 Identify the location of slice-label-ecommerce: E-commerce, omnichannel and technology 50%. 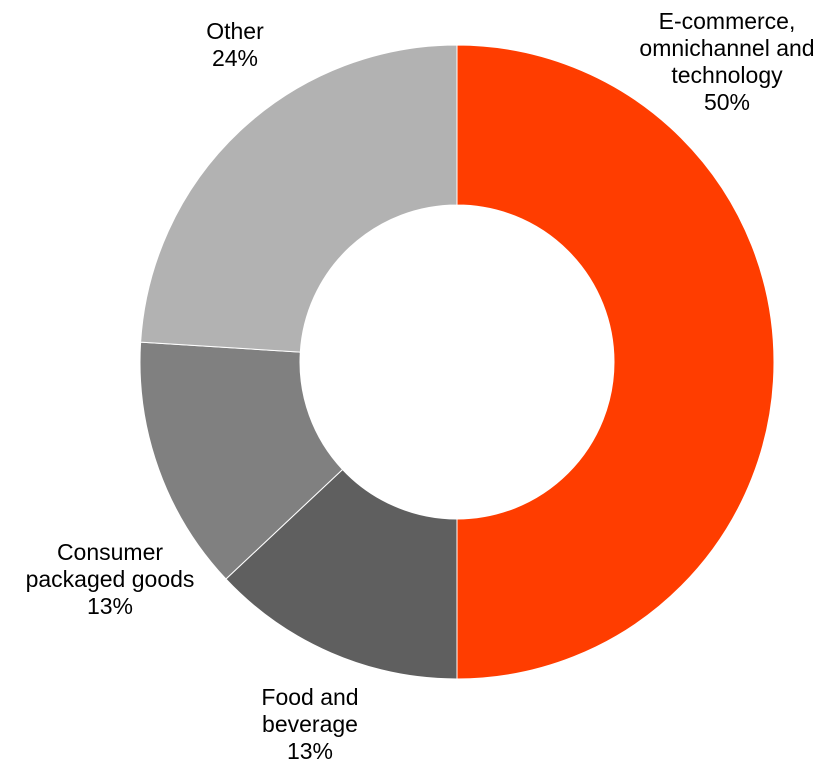
(726, 61).